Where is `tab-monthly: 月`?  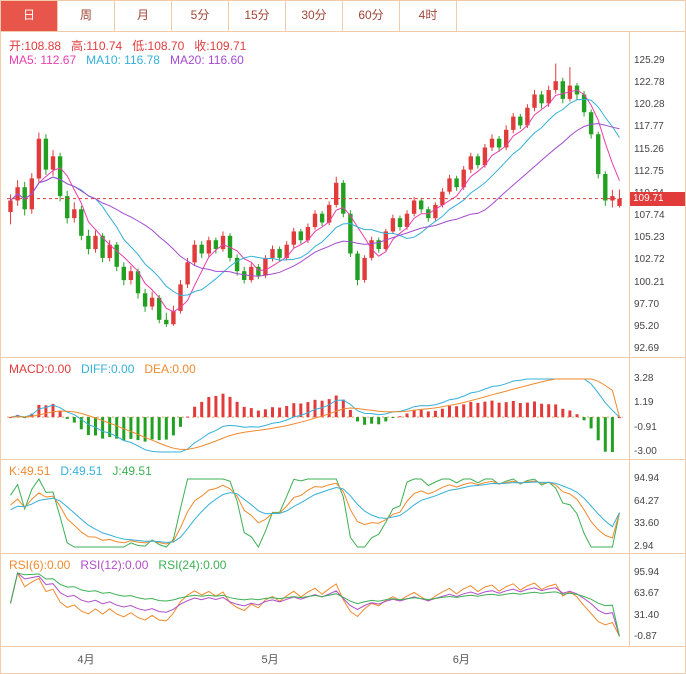 tab-monthly: 月 is located at coordinates (143, 16).